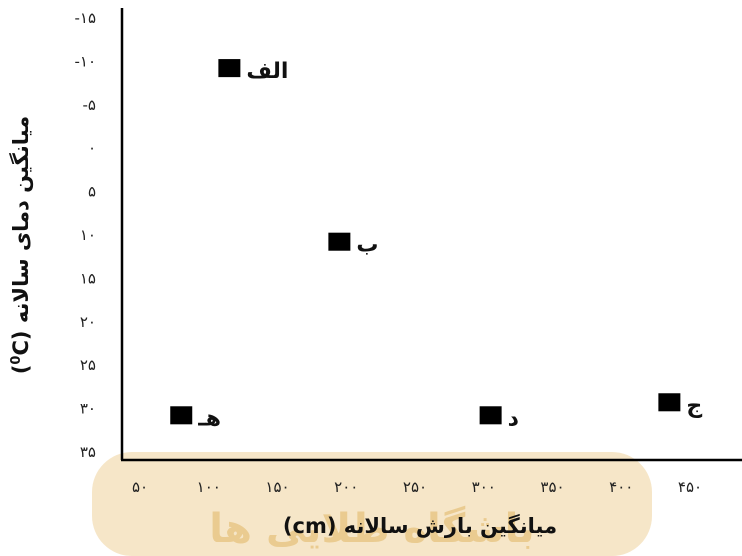  I want to click on y-axis-title-sup: 0, so click(16, 360).